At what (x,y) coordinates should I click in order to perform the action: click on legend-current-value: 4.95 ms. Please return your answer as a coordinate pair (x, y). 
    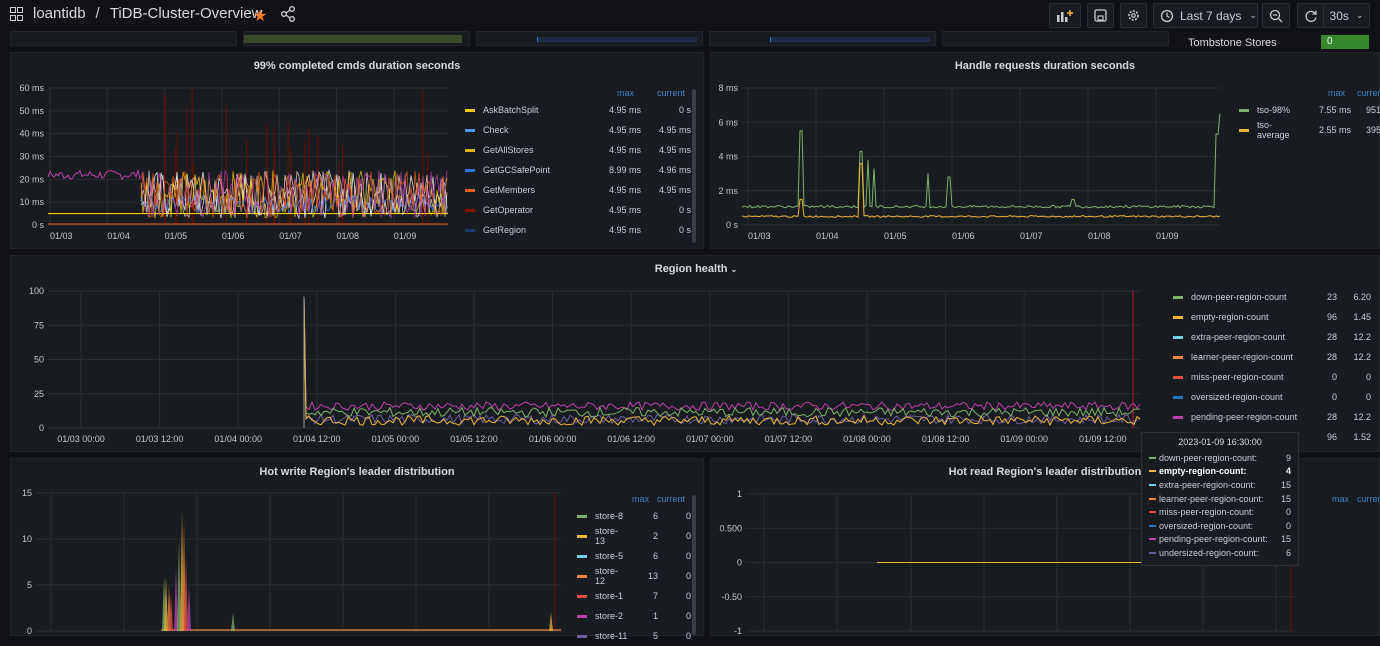
    Looking at the image, I should click on (674, 130).